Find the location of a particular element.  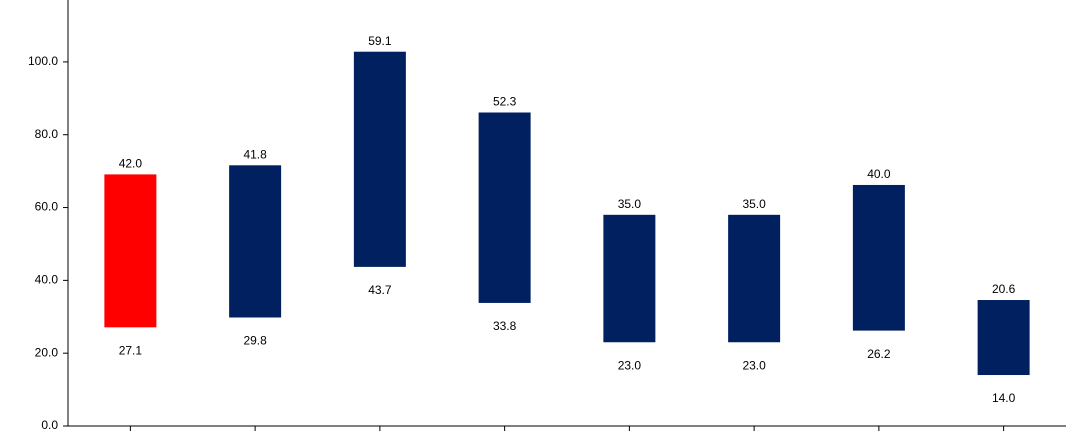

top-label: 41.8 is located at coordinates (255, 154).